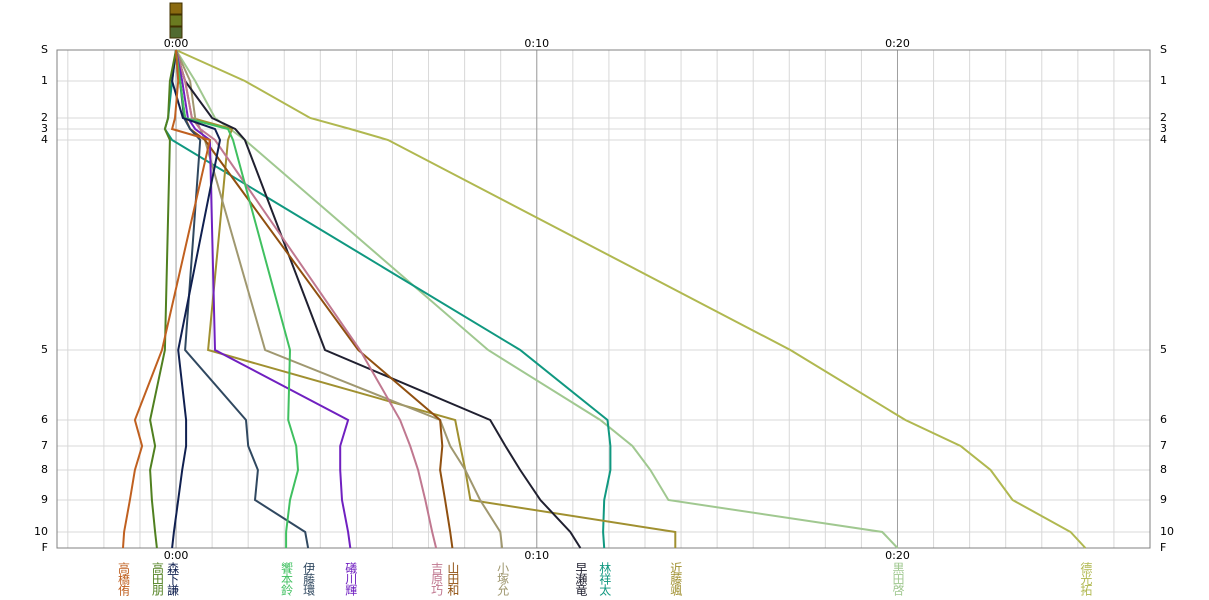 This screenshot has width=1209, height=600. Describe the element at coordinates (1163, 469) in the screenshot. I see `y-tick-label-right: 8` at that location.